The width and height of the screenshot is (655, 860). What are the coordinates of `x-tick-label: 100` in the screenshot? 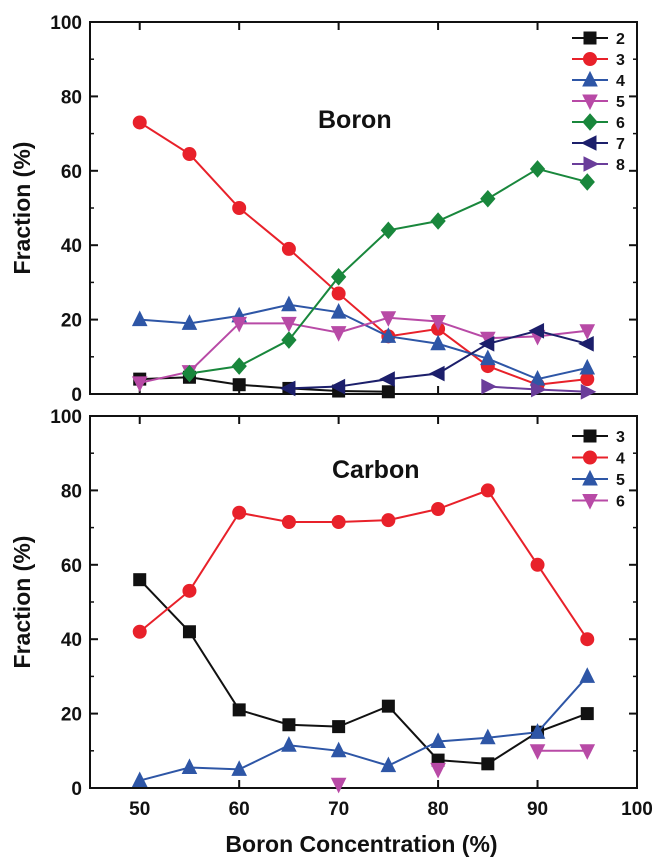 It's located at (637, 809).